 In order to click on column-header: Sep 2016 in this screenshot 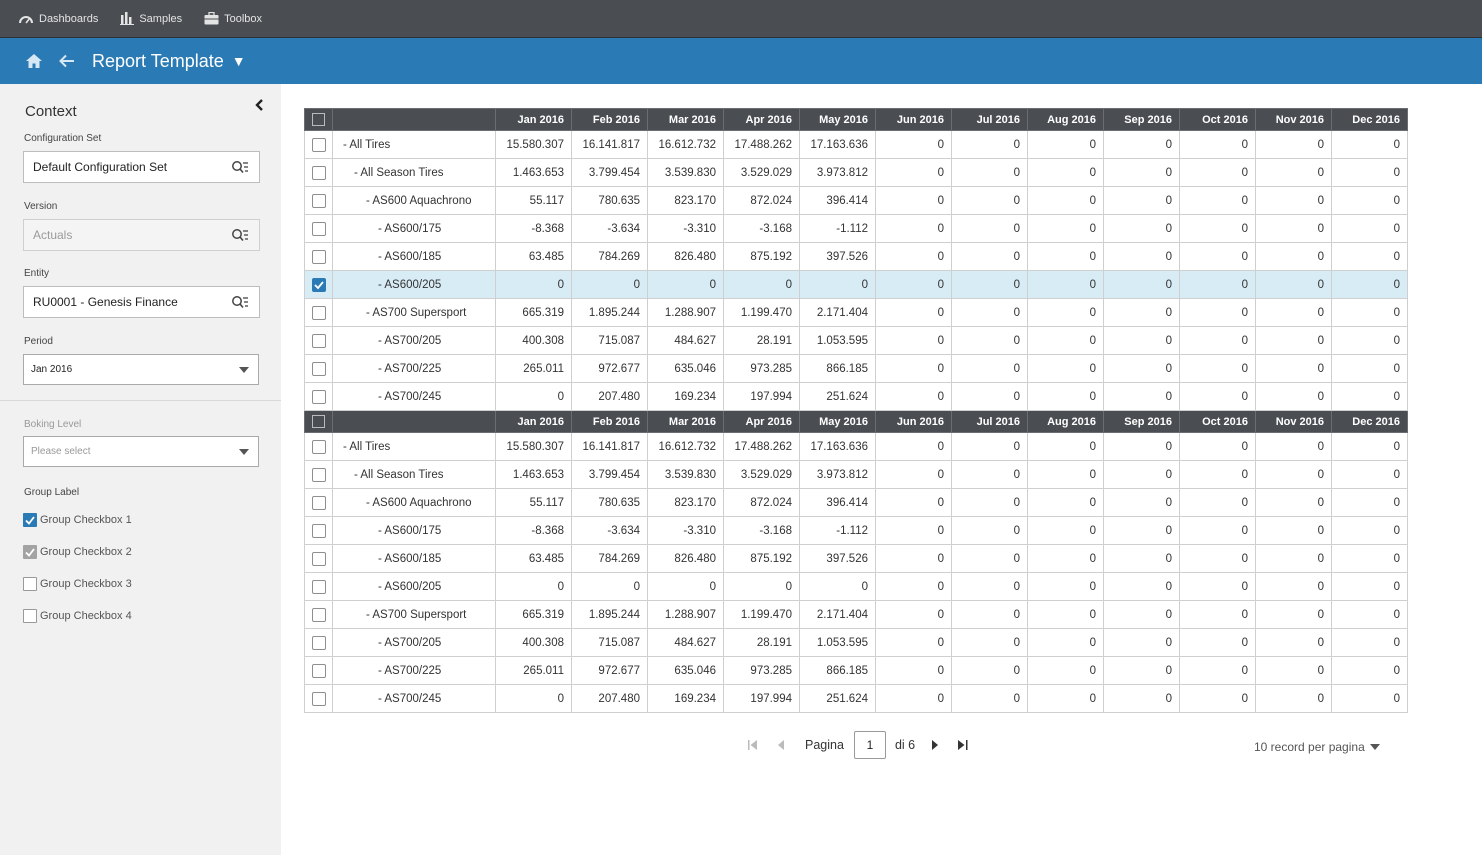, I will do `click(1141, 119)`.